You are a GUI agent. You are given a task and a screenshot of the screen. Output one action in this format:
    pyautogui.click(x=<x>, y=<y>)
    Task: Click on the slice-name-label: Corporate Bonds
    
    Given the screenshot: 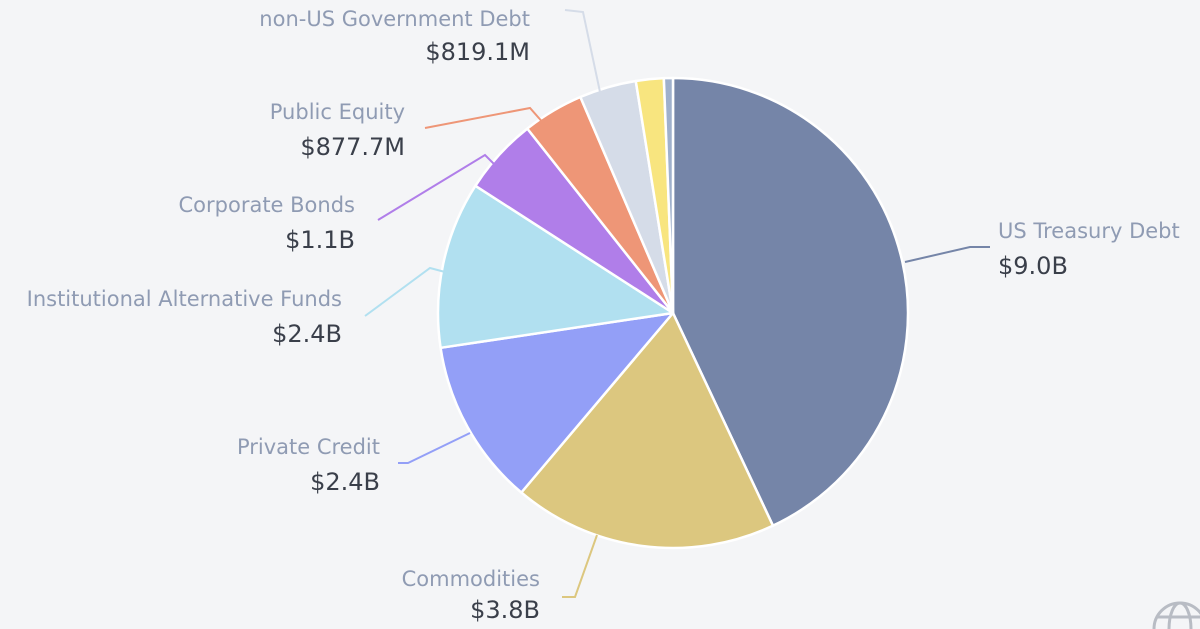 What is the action you would take?
    pyautogui.click(x=267, y=205)
    